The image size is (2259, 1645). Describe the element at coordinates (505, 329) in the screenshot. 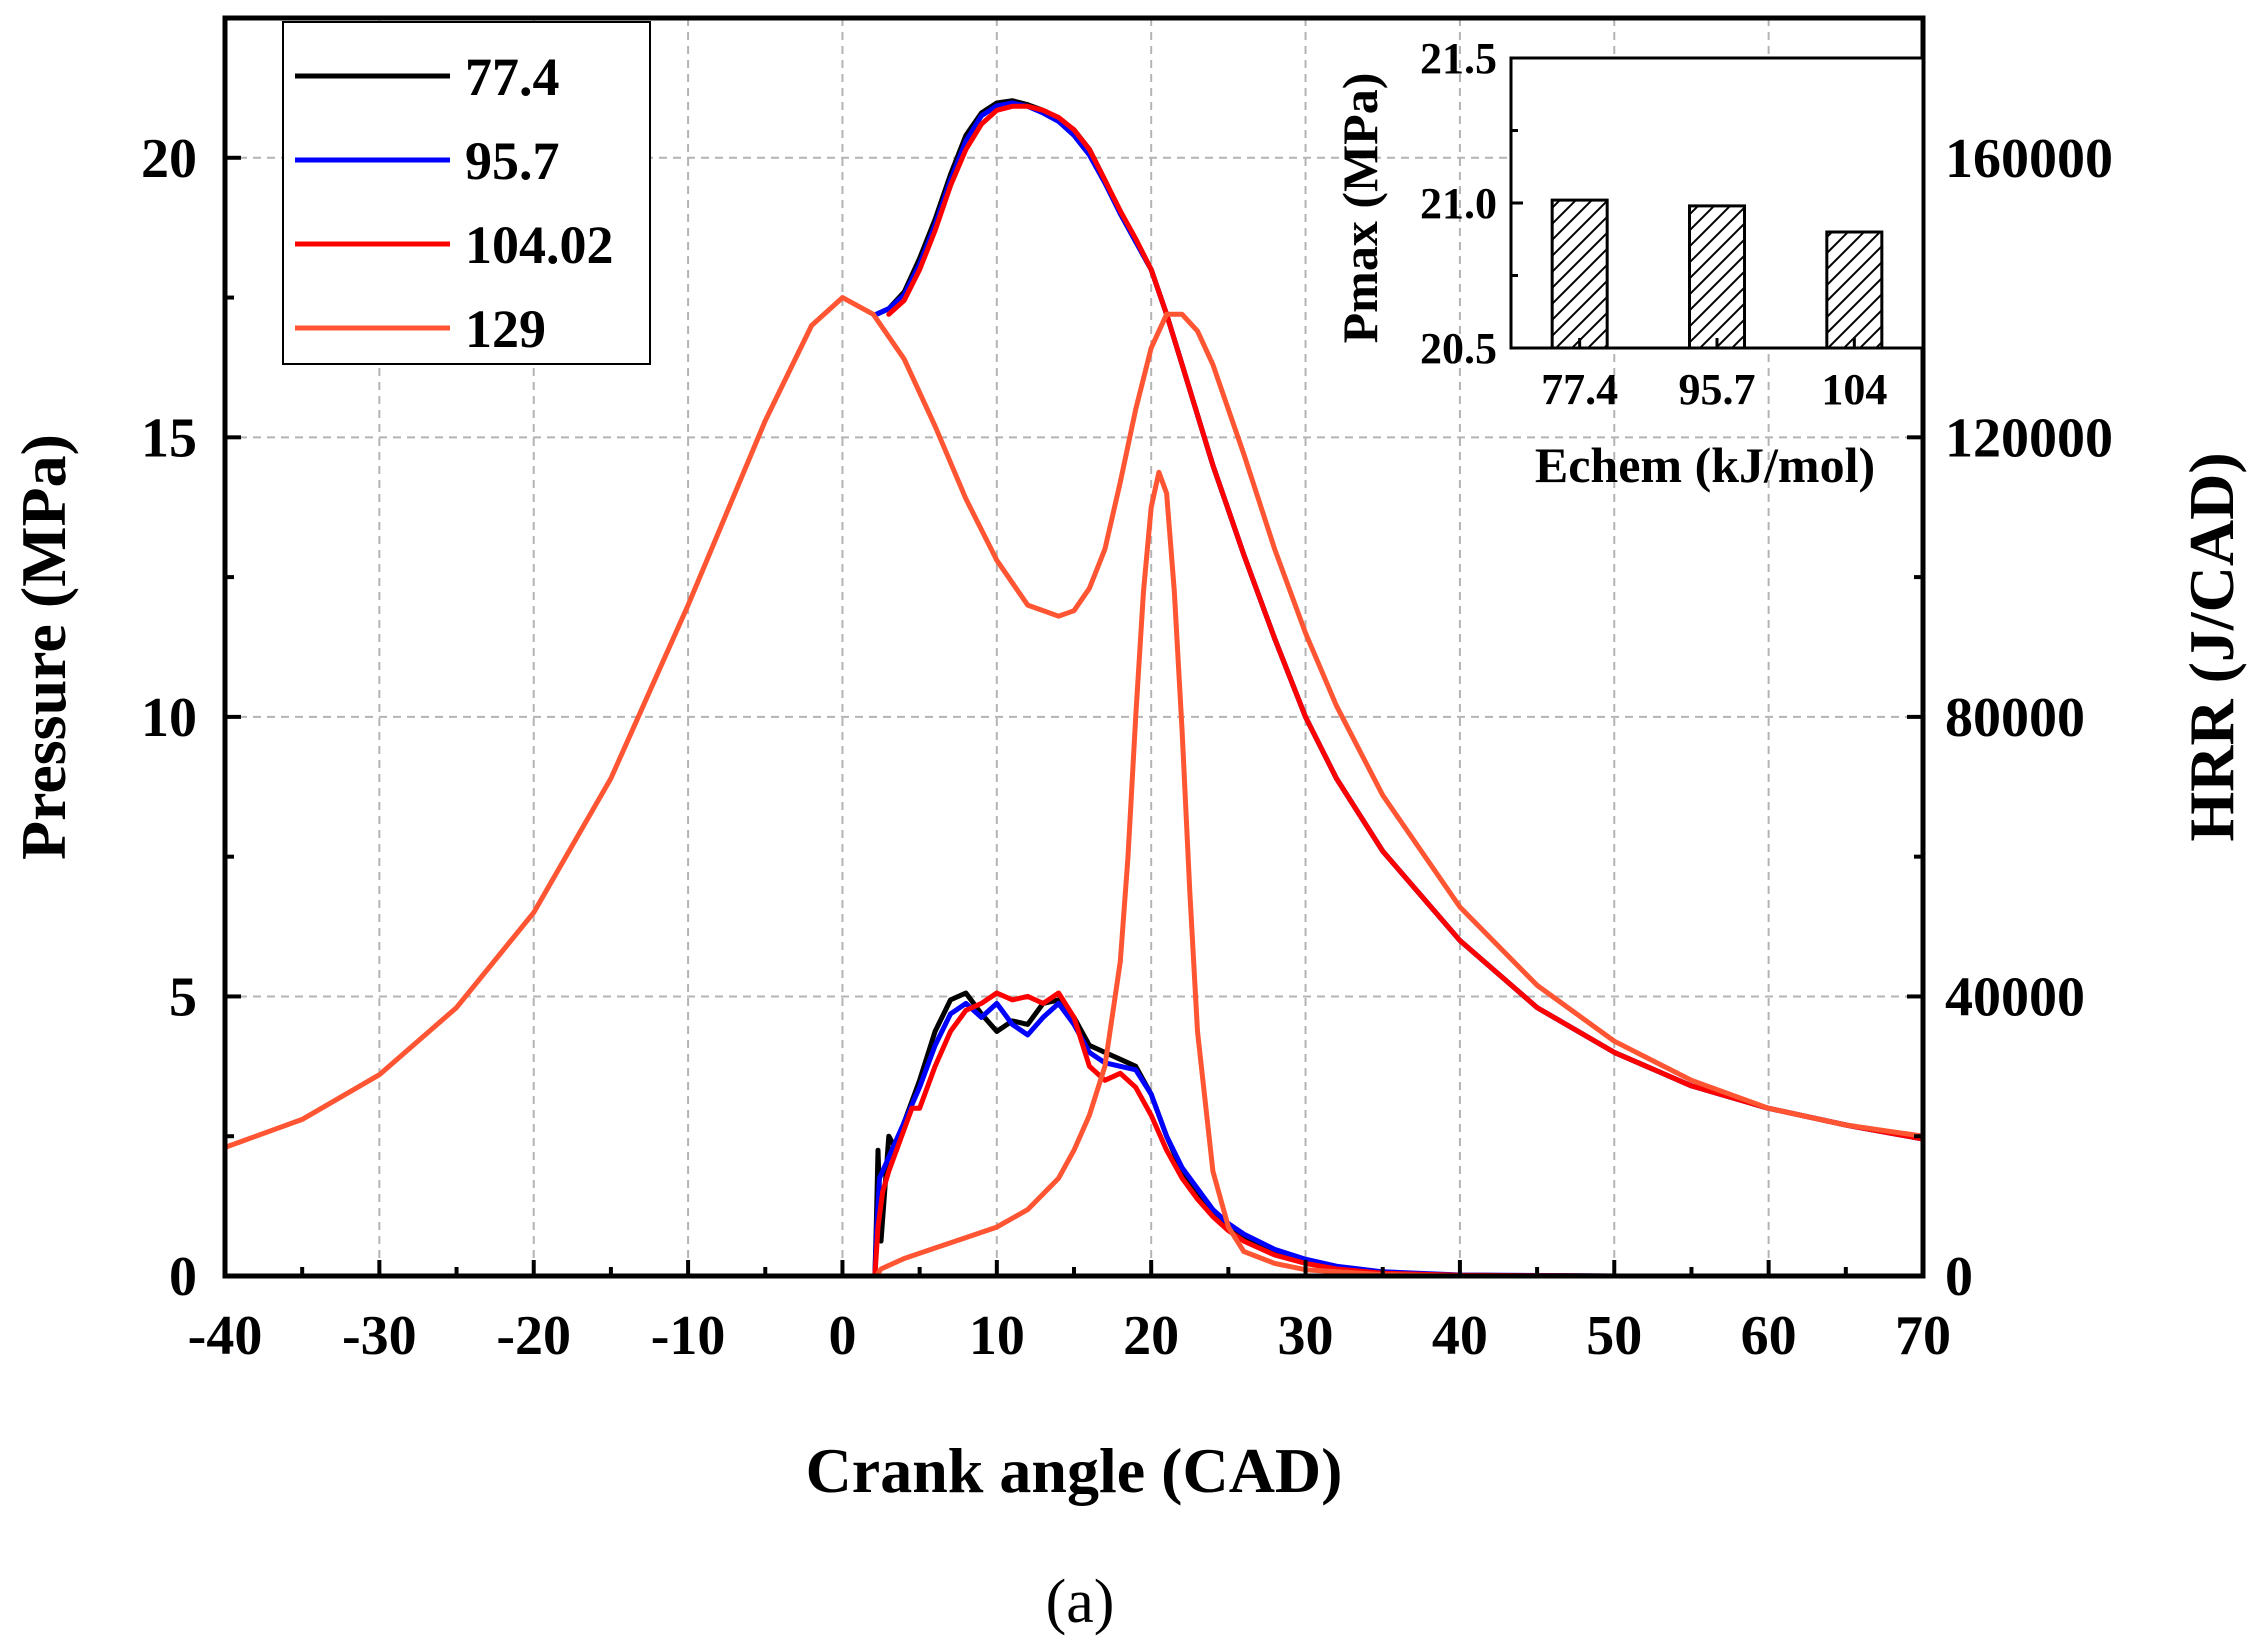

I see `legend-label-129: 129` at that location.